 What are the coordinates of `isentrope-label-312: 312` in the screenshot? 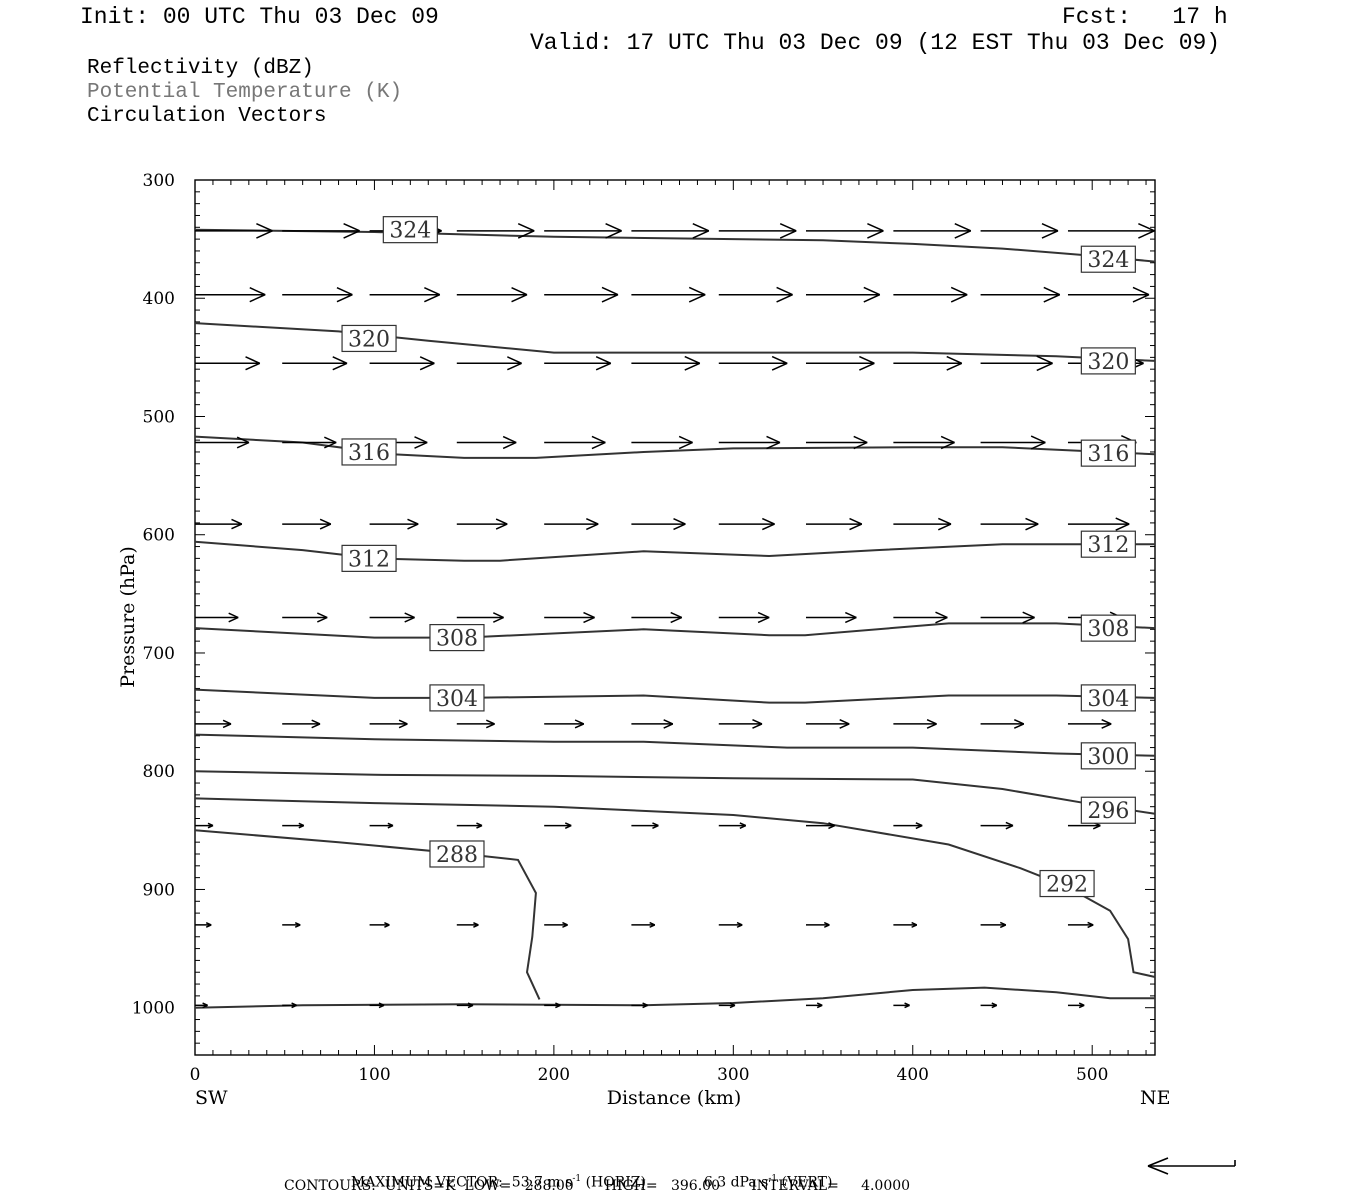 It's located at (1108, 545).